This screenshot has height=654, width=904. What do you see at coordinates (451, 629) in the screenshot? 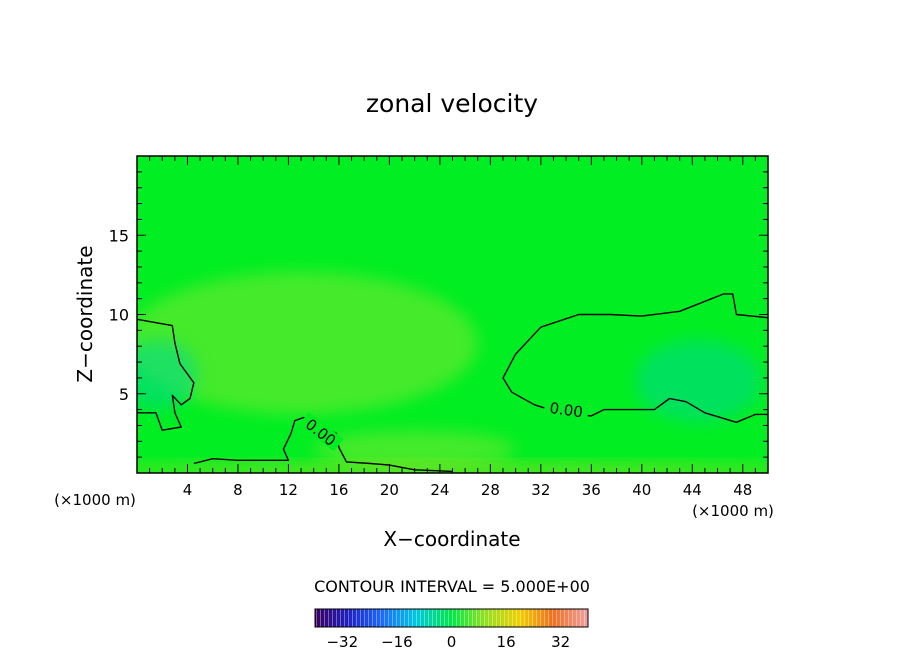
I see `colorbar: −32 −16 0 16 32` at bounding box center [451, 629].